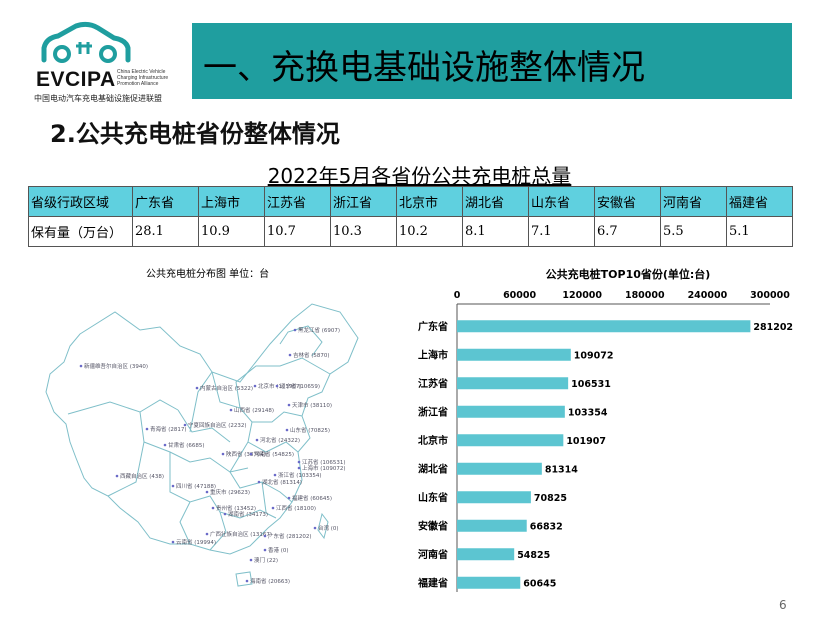  Describe the element at coordinates (116, 366) in the screenshot. I see `map-label: 新疆维吾尔自治区 (3940)` at that location.